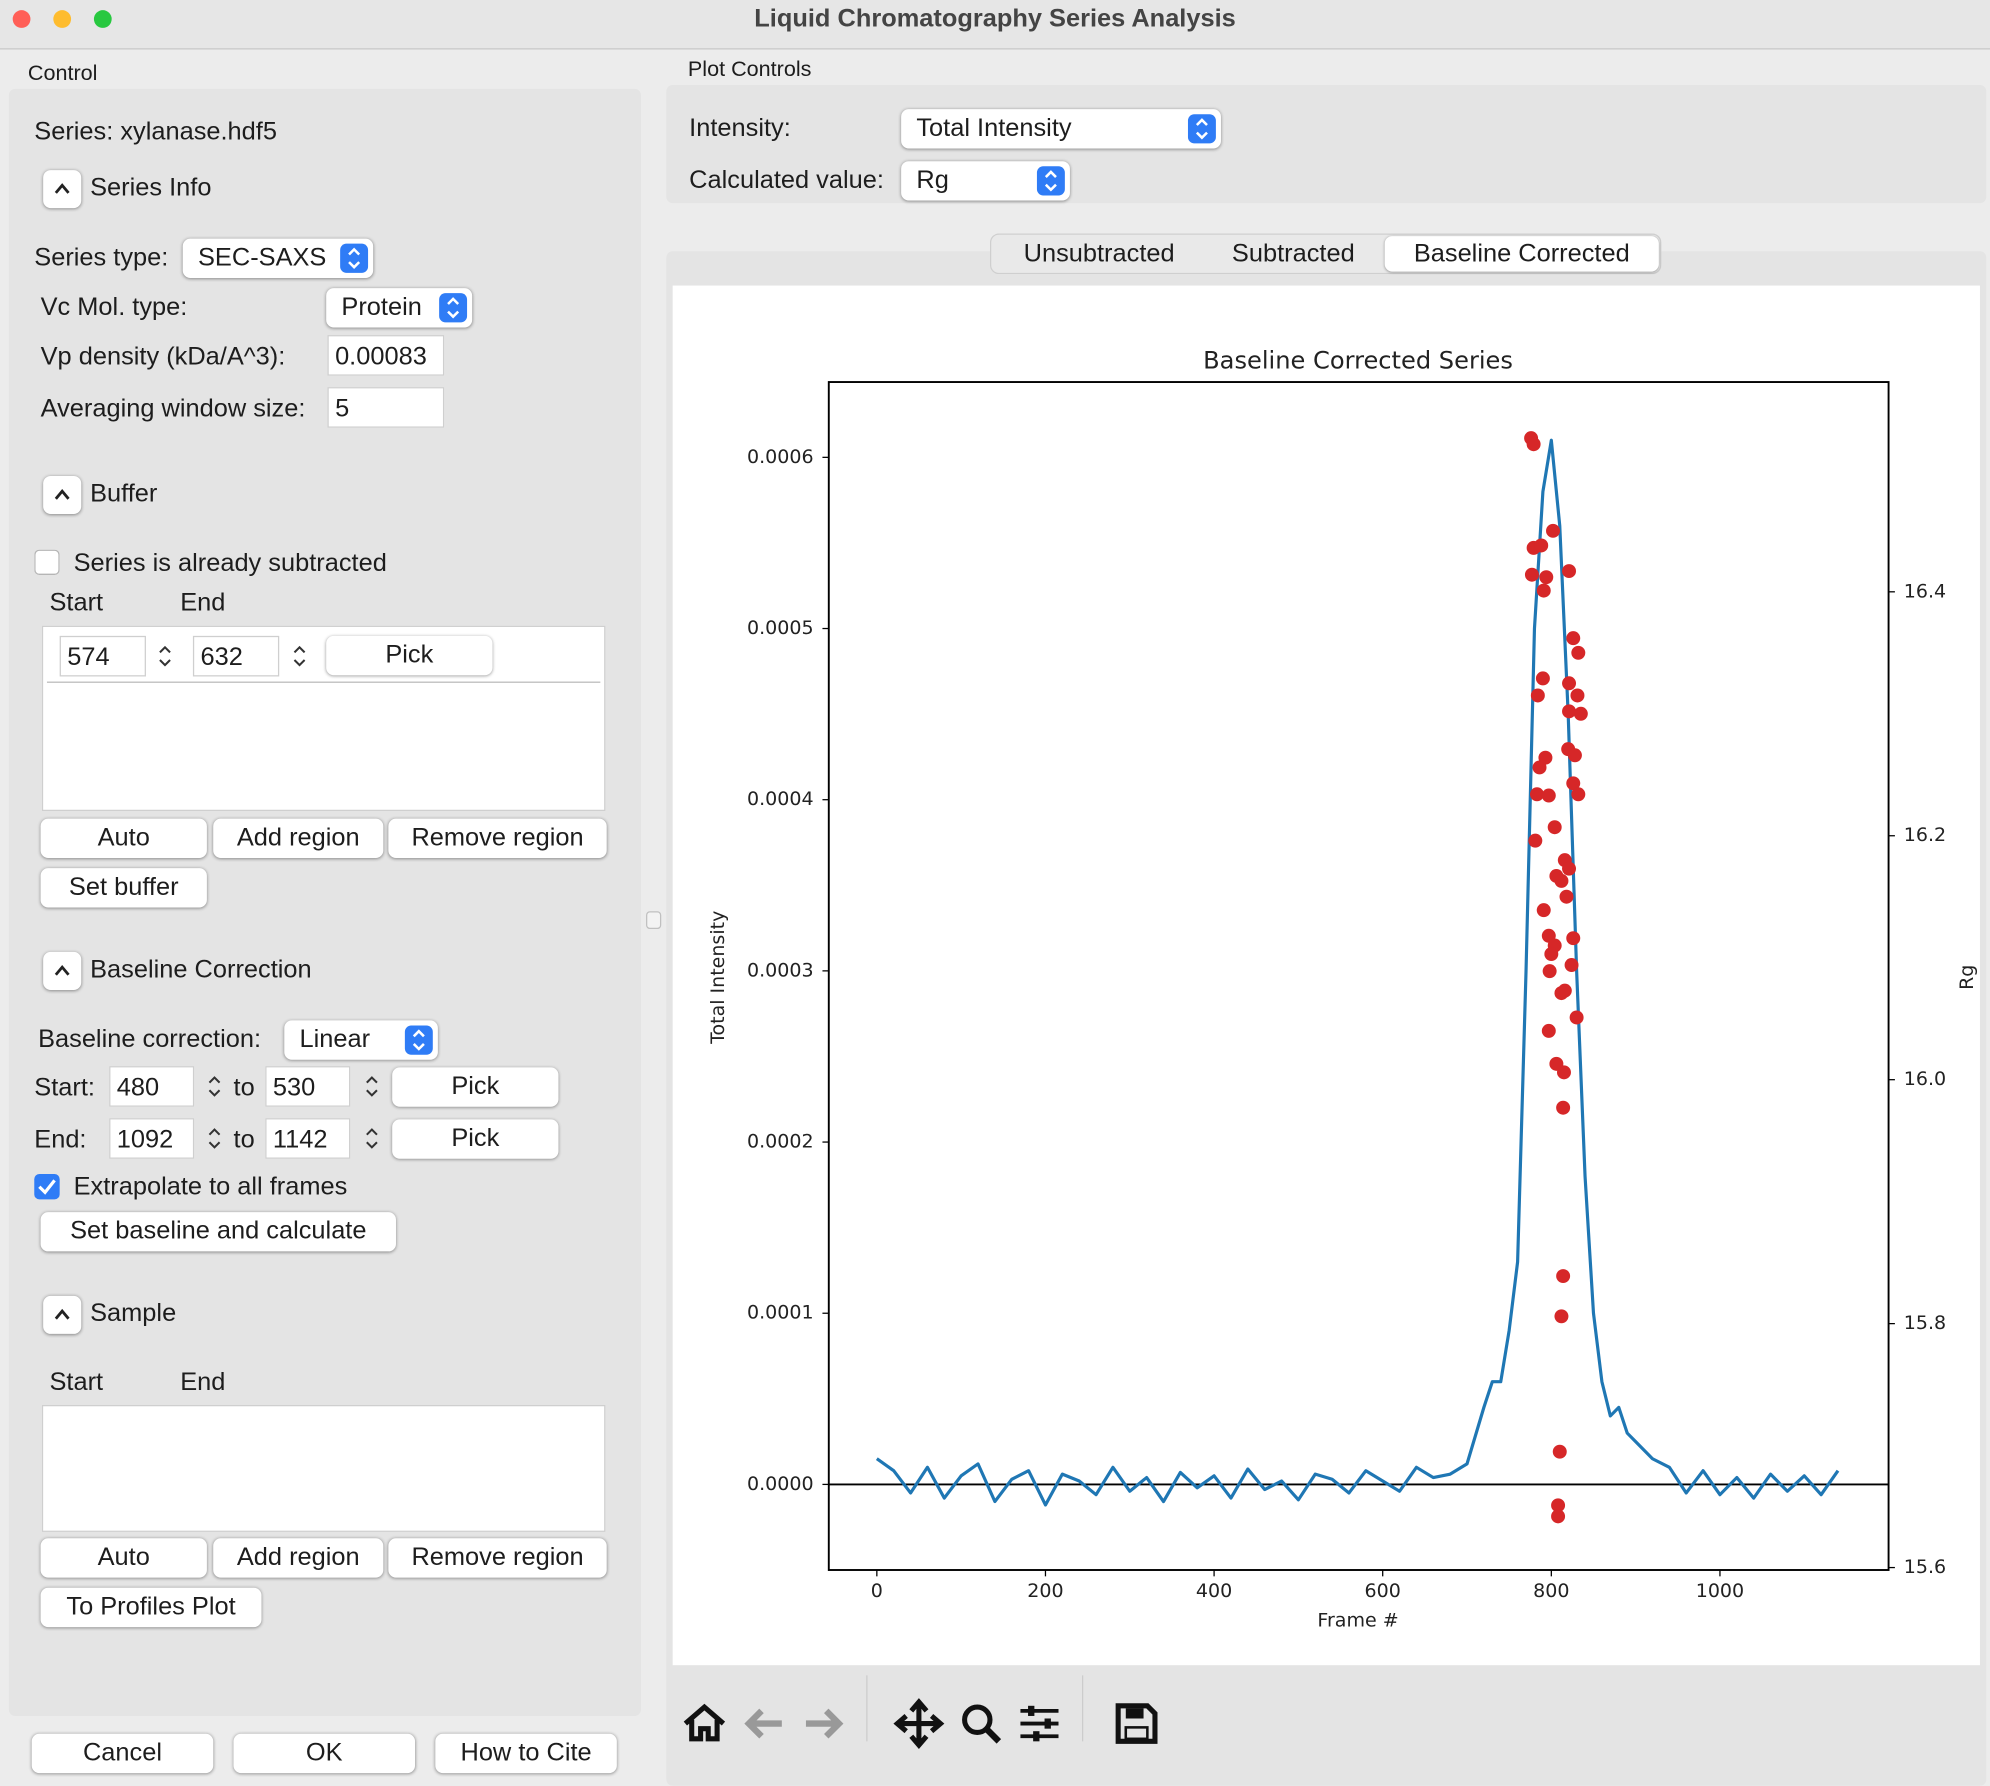  What do you see at coordinates (308, 1086) in the screenshot?
I see `input: 530` at bounding box center [308, 1086].